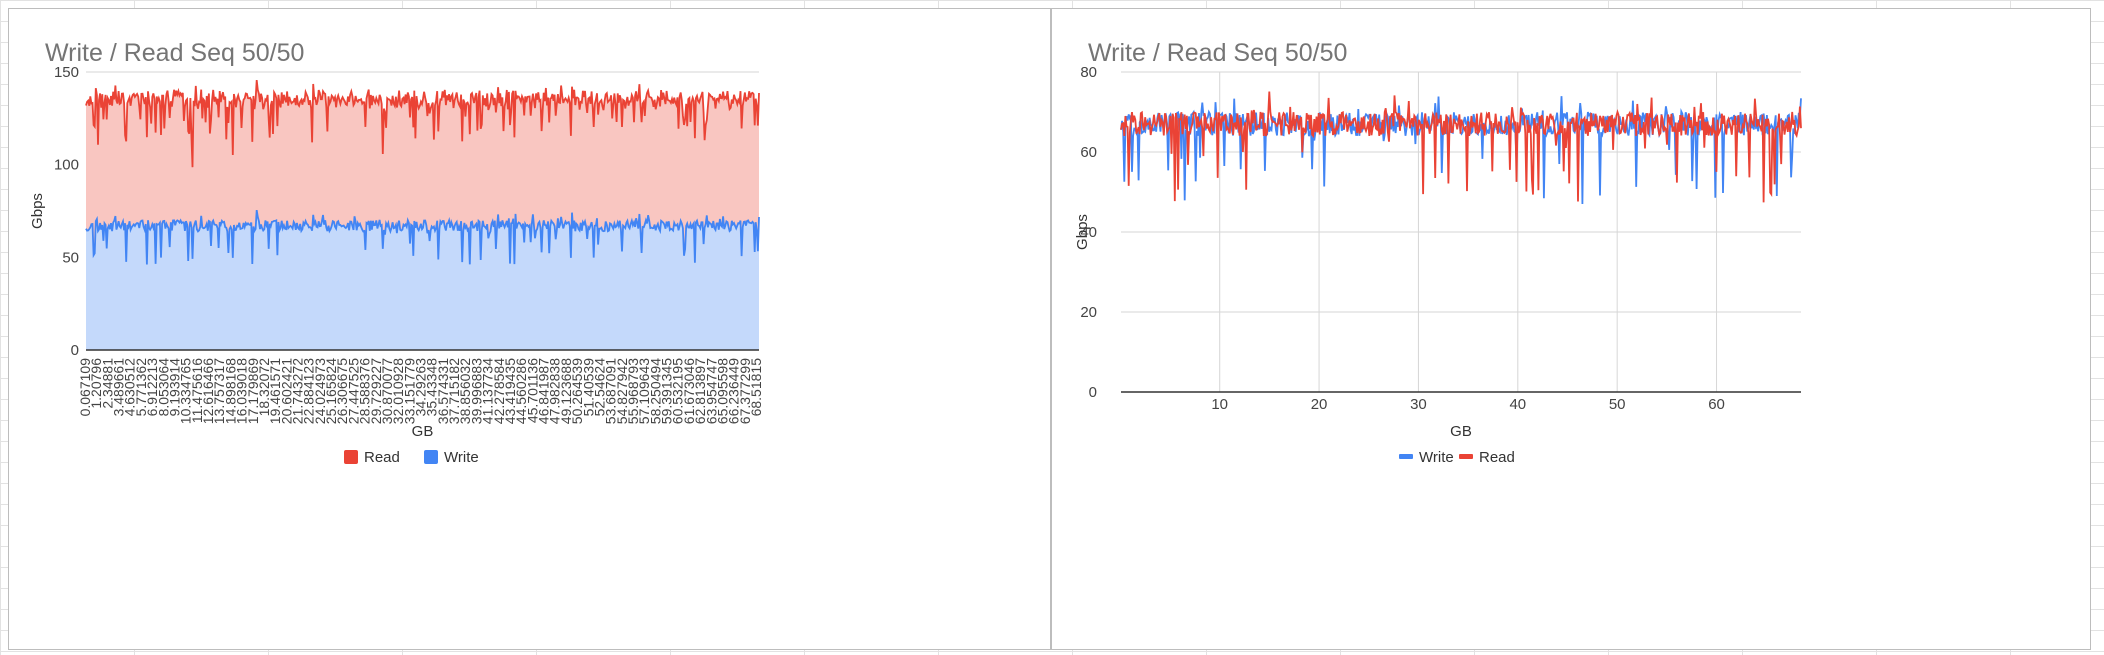 This screenshot has width=2104, height=655. I want to click on x-tick-label: 66.236449, so click(734, 391).